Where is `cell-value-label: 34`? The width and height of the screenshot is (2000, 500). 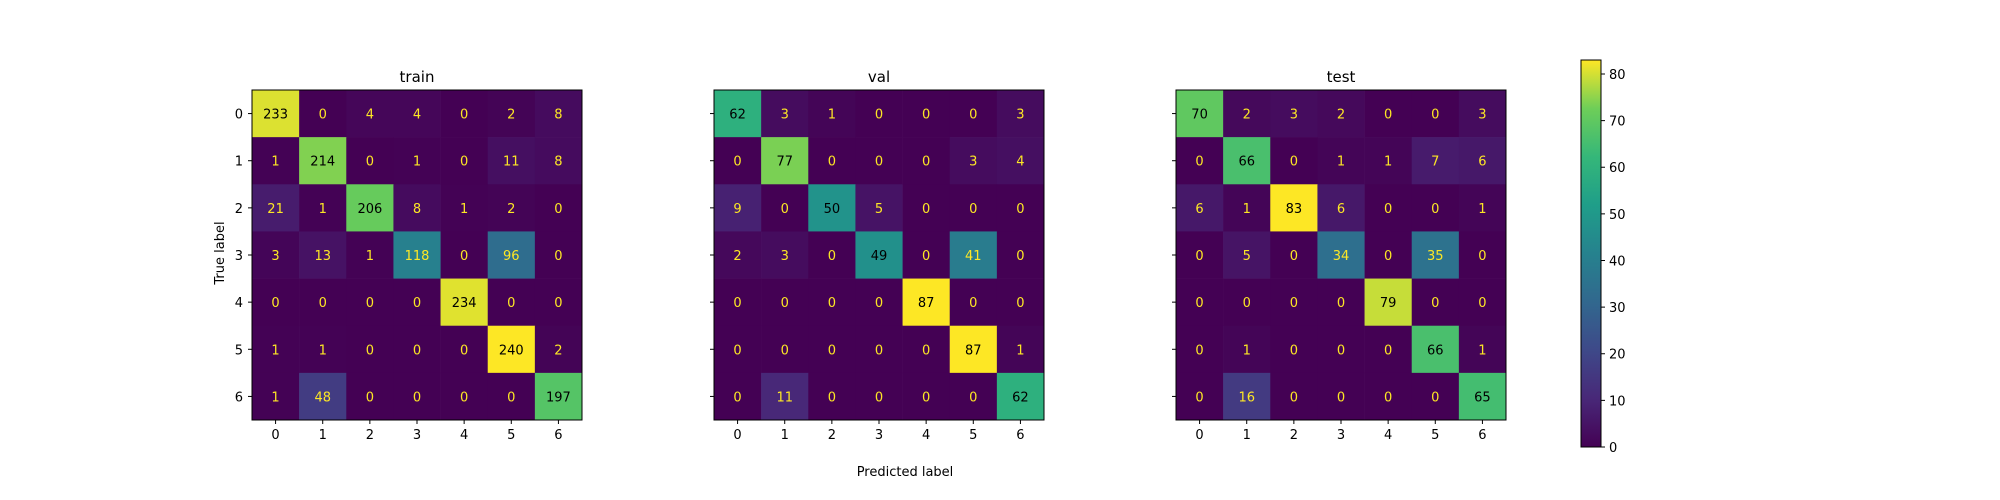
cell-value-label: 34 is located at coordinates (1341, 256).